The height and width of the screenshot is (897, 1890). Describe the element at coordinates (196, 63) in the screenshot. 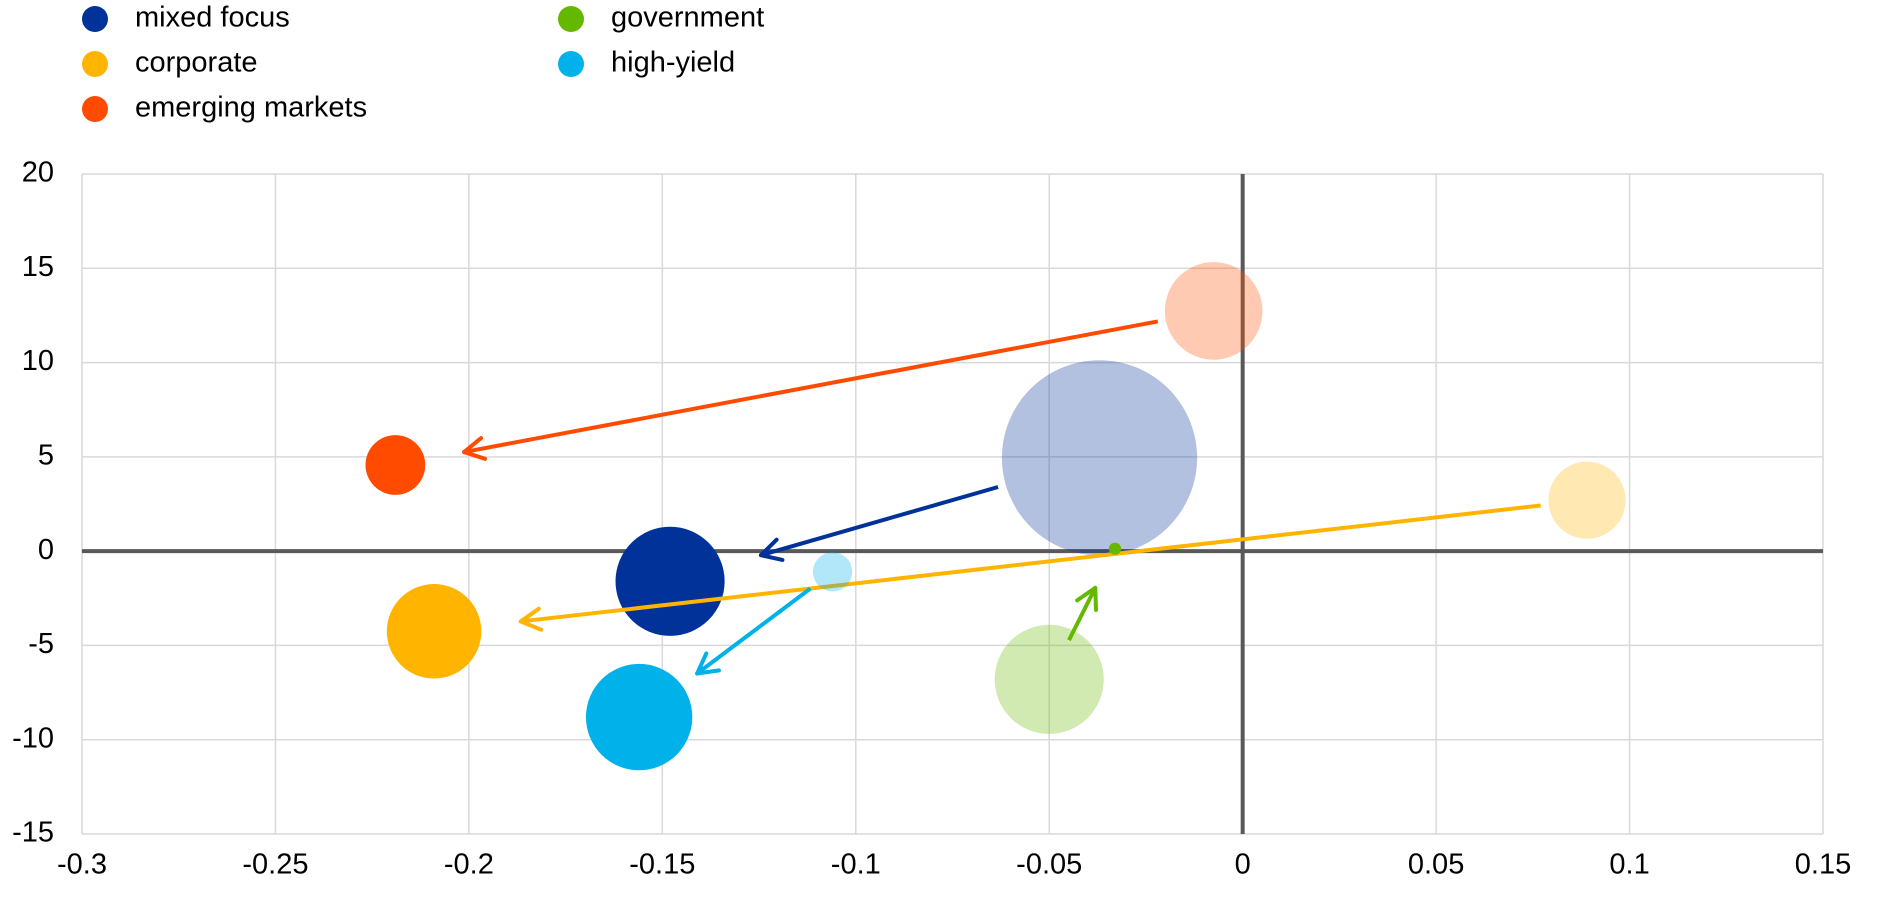

I see `legend-label: corporate` at that location.